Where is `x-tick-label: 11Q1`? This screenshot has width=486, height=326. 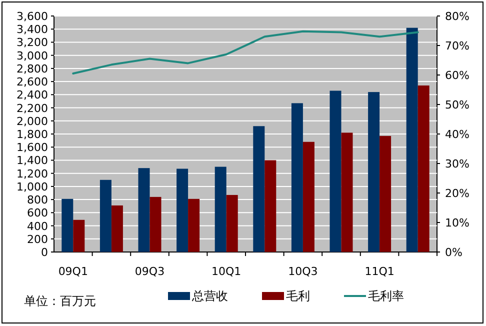 x-tick-label: 11Q1 is located at coordinates (379, 271).